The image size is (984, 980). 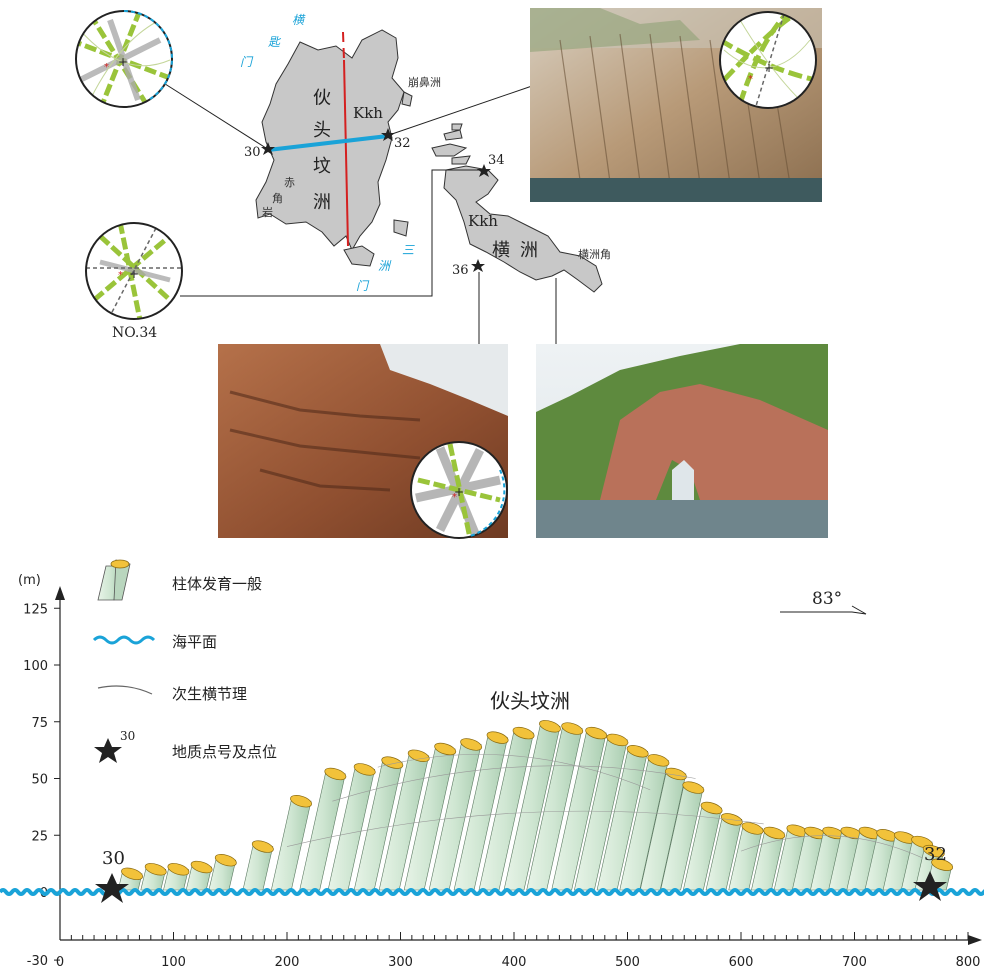 I want to click on section-label-30: 30, so click(x=113, y=858).